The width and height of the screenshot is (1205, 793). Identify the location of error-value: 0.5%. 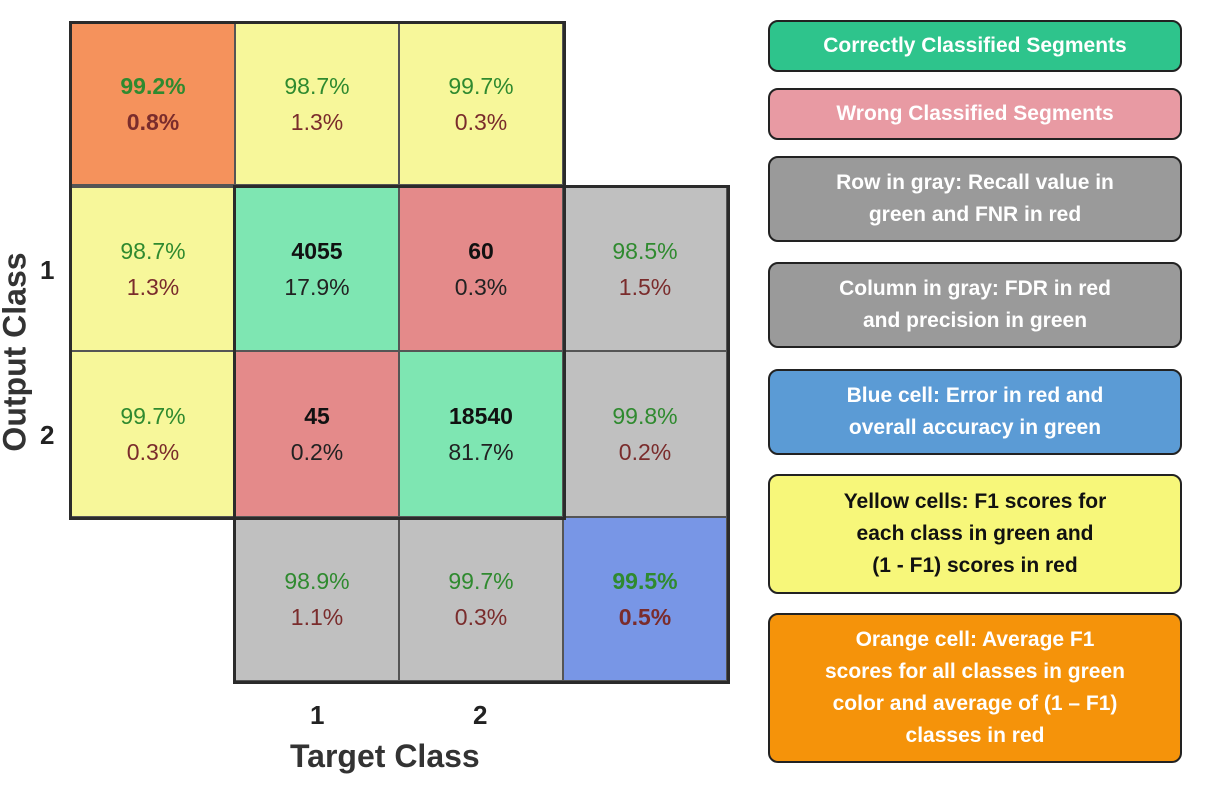
(645, 617).